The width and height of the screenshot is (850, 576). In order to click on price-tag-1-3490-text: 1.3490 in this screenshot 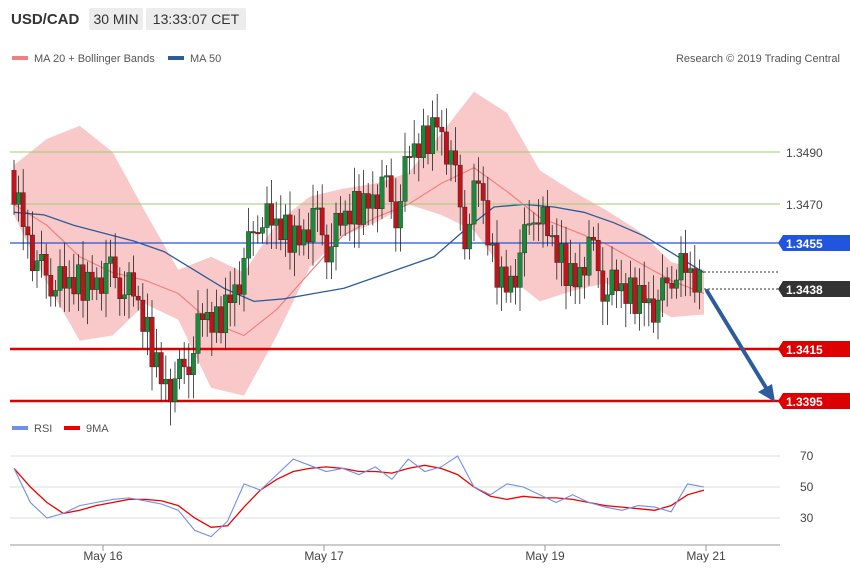, I will do `click(804, 153)`.